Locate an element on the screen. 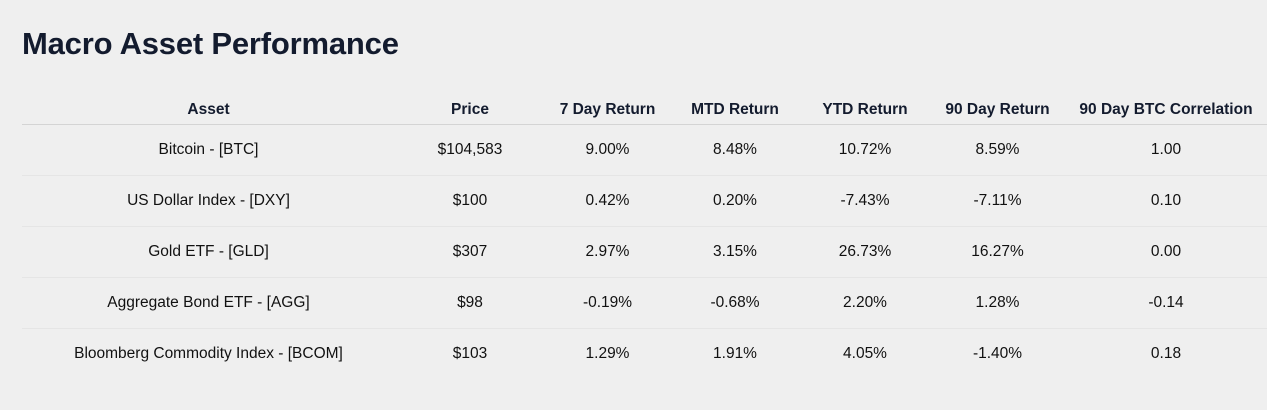 The image size is (1267, 410). return-ytd-cell: 4.05% is located at coordinates (865, 353).